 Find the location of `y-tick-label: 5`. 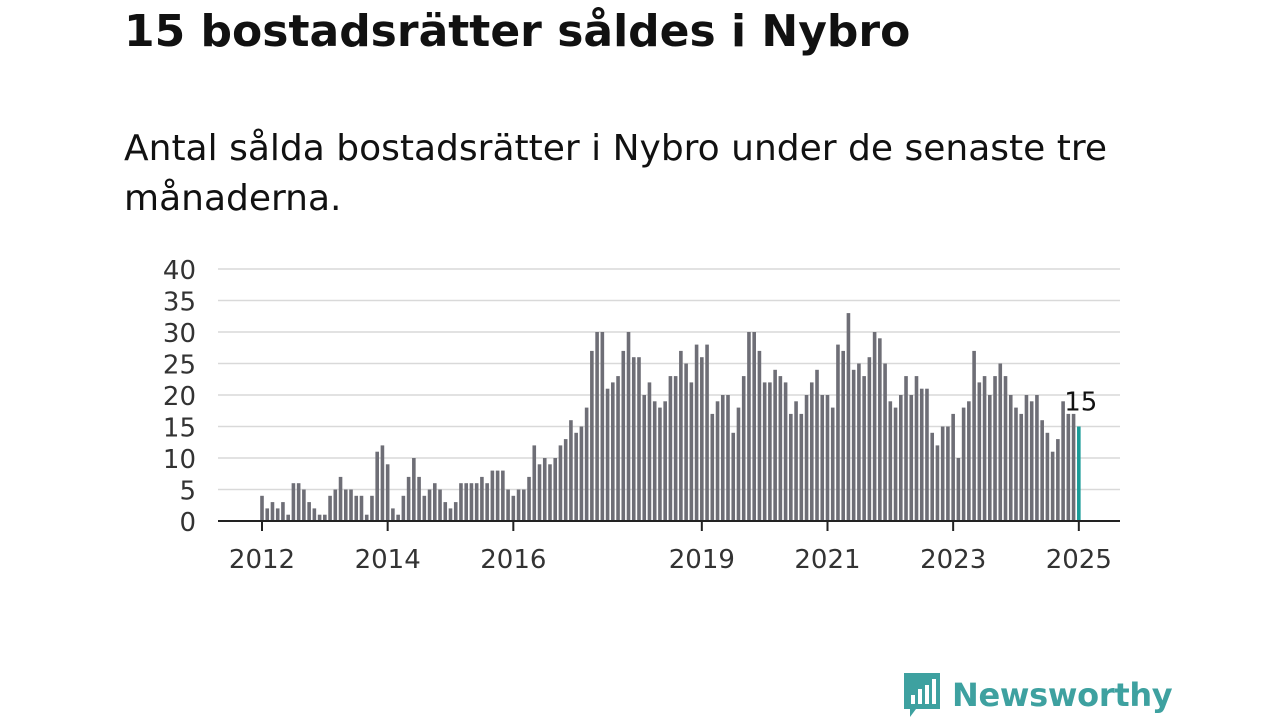

y-tick-label: 5 is located at coordinates (187, 492).